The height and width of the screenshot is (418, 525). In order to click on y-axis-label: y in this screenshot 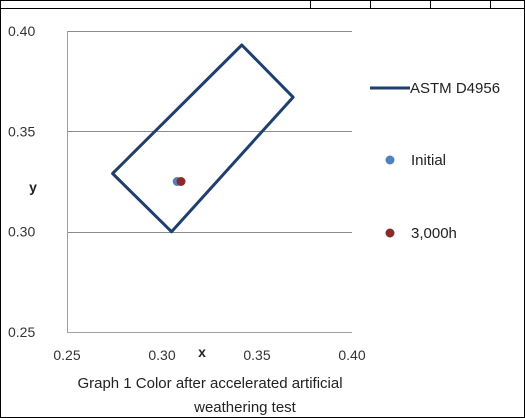, I will do `click(33, 187)`.